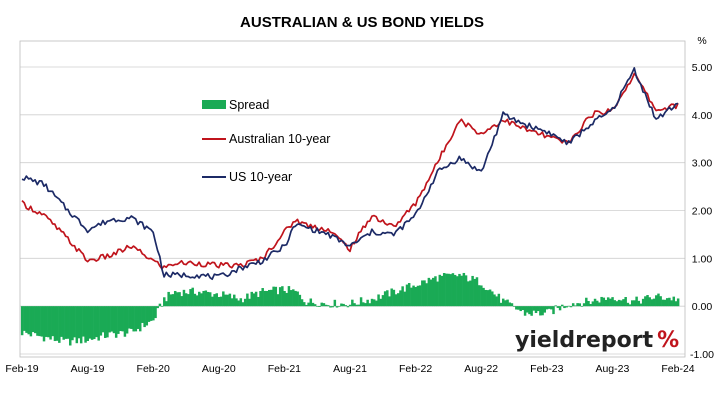 The image size is (728, 400). What do you see at coordinates (214, 104) in the screenshot?
I see `legend-swatch-spread` at bounding box center [214, 104].